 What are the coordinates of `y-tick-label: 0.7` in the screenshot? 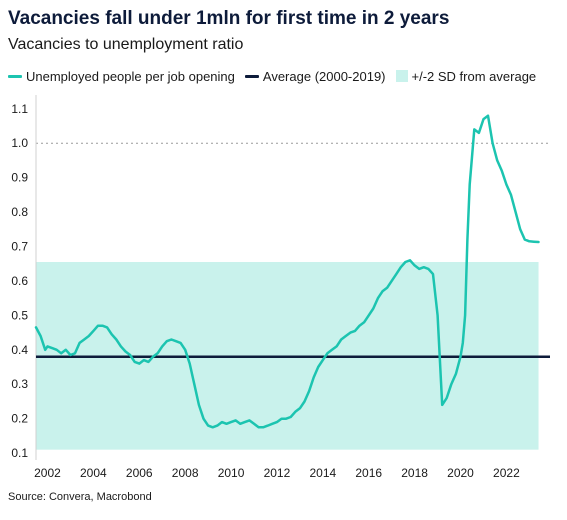 It's located at (19, 247).